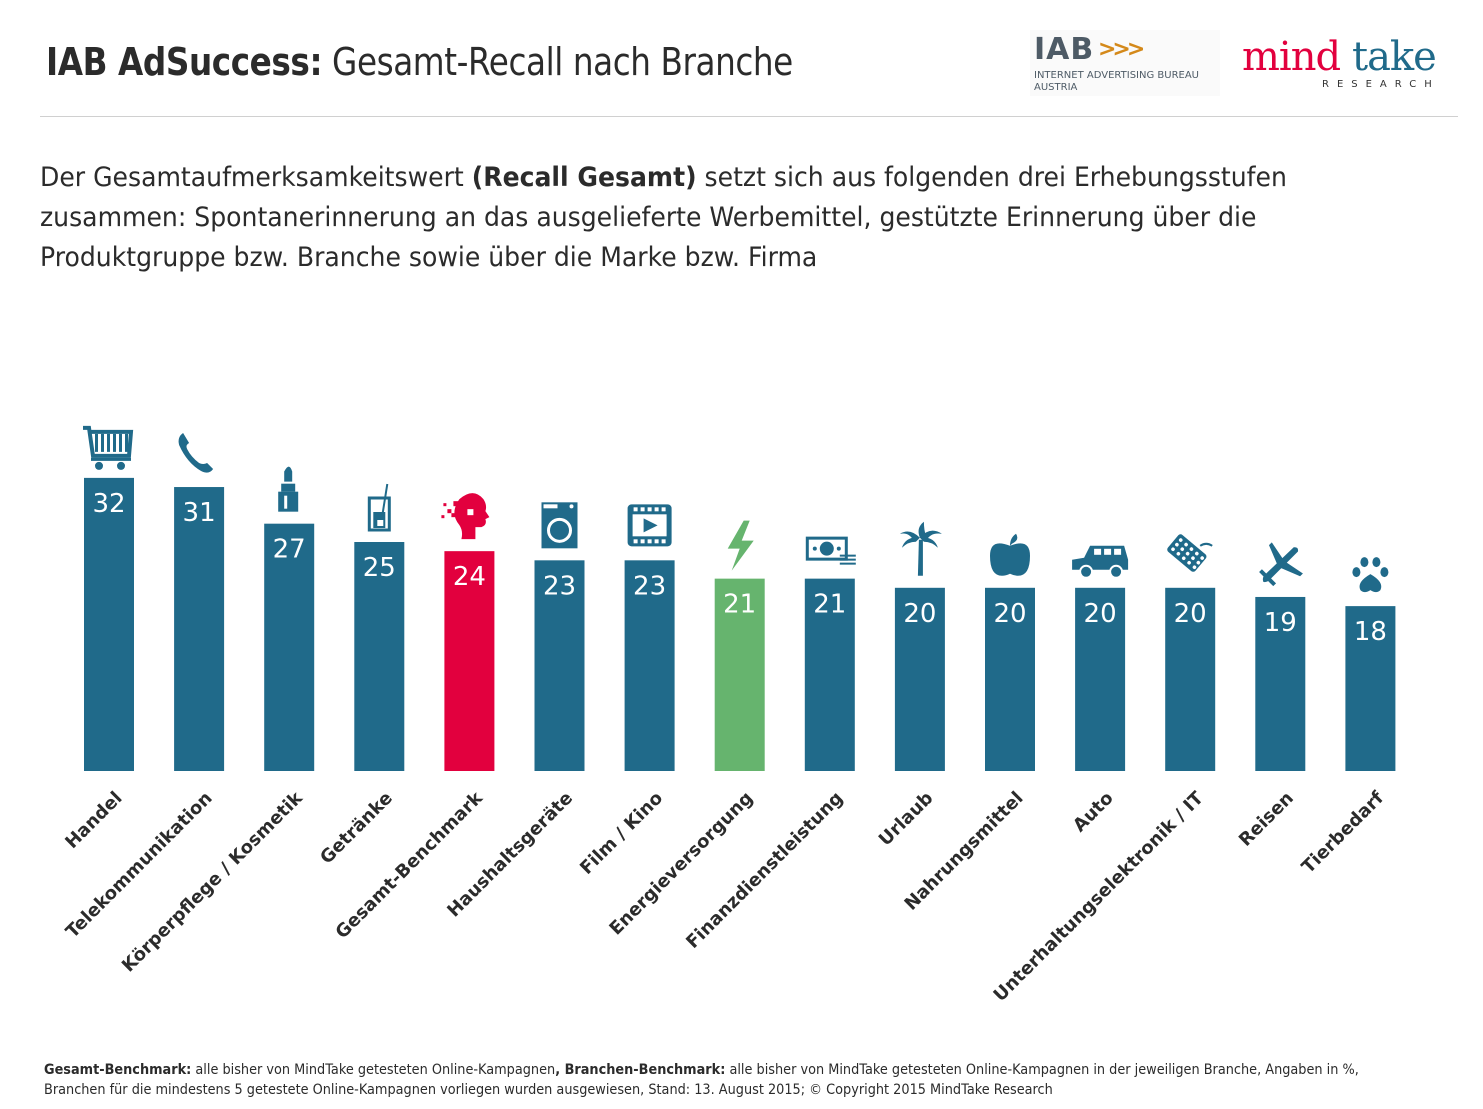 This screenshot has width=1483, height=1109. I want to click on phone-icon, so click(196, 453).